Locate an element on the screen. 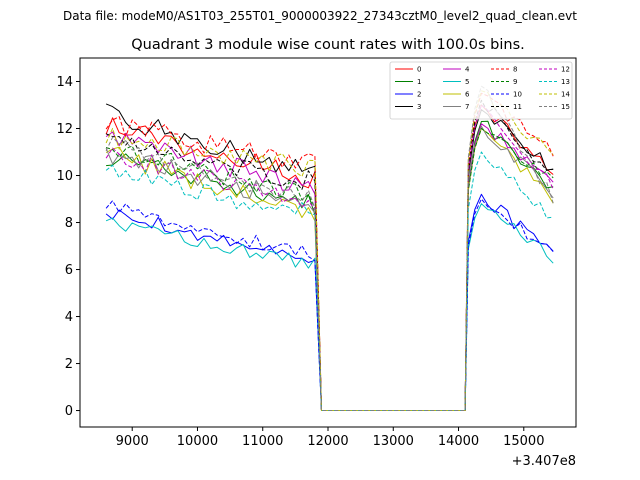 The image size is (640, 480). y-tick-label: 8 is located at coordinates (69, 223).